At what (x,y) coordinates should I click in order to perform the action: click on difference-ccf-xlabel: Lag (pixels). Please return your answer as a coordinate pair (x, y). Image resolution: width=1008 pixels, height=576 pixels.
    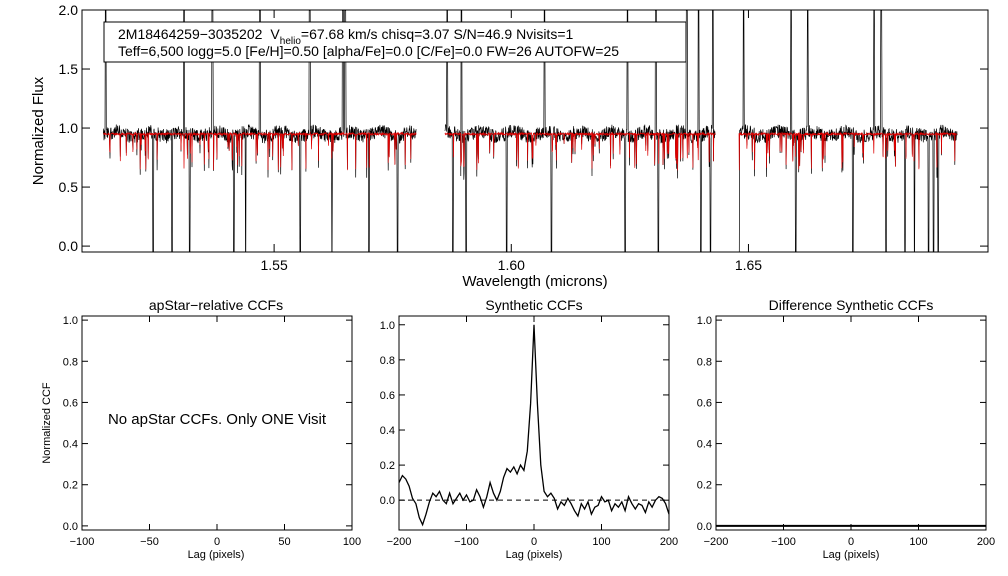
    Looking at the image, I should click on (851, 555).